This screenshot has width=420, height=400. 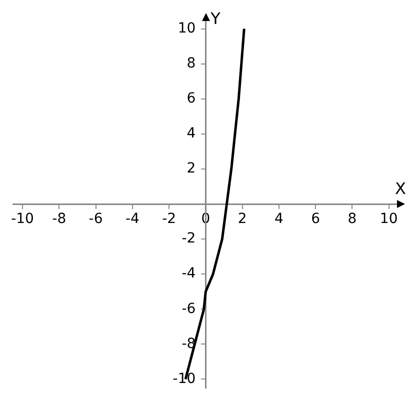 What do you see at coordinates (95, 219) in the screenshot?
I see `x-tick-label: -6` at bounding box center [95, 219].